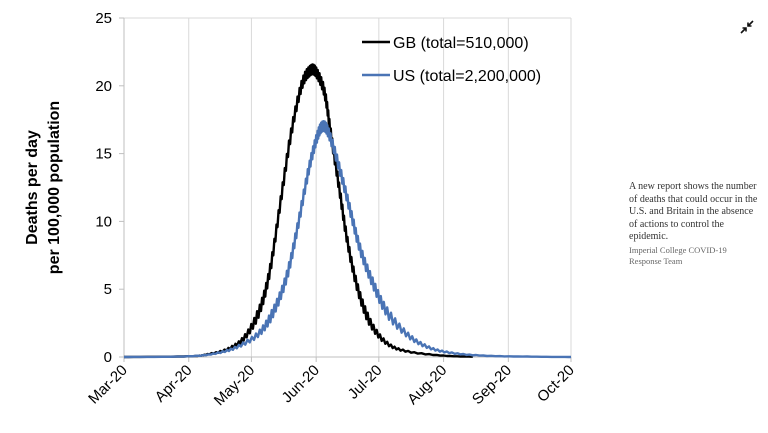  Describe the element at coordinates (234, 385) in the screenshot. I see `x-tick-label: May-20` at that location.